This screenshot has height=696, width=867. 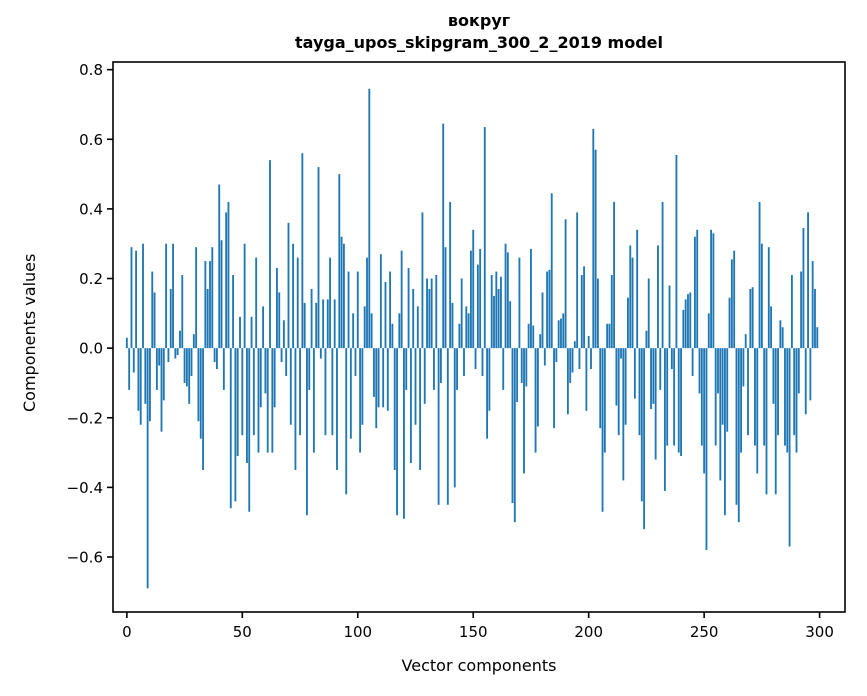 What do you see at coordinates (85, 488) in the screenshot?
I see `y-tick-label: −0.4` at bounding box center [85, 488].